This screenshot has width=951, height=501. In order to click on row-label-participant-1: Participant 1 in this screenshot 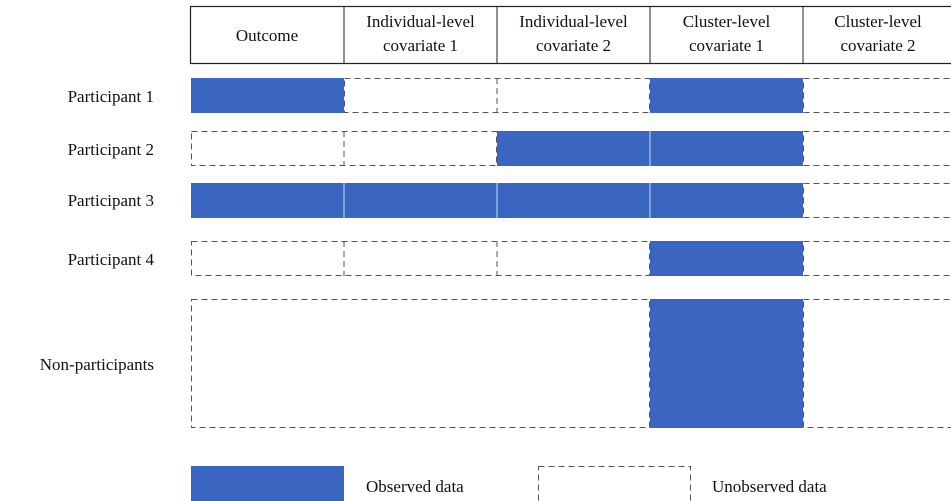, I will do `click(111, 96)`.